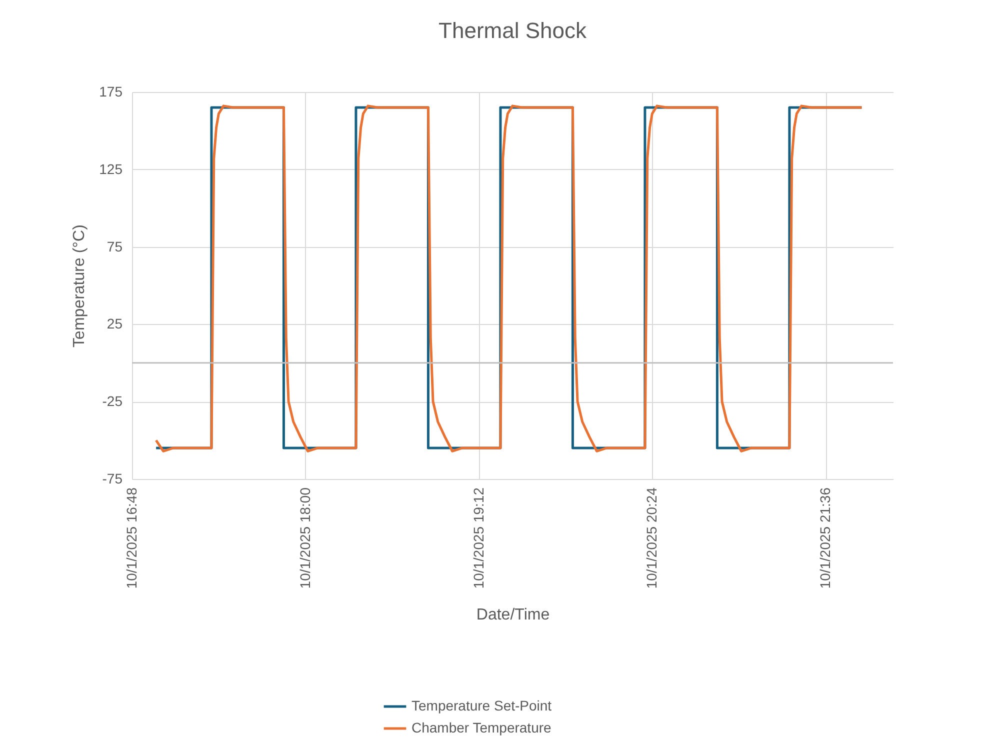 The height and width of the screenshot is (751, 998). What do you see at coordinates (482, 706) in the screenshot?
I see `legend-label: Temperature Set-Point` at bounding box center [482, 706].